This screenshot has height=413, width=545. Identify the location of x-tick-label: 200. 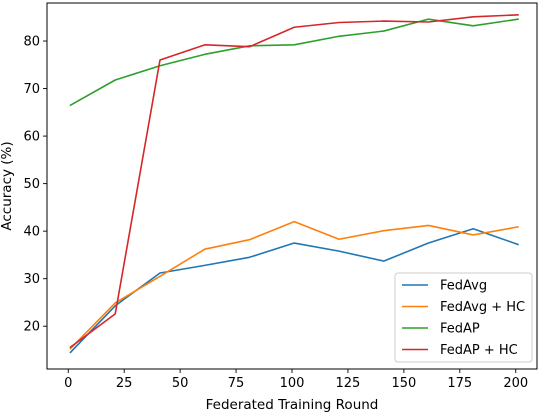
(515, 383).